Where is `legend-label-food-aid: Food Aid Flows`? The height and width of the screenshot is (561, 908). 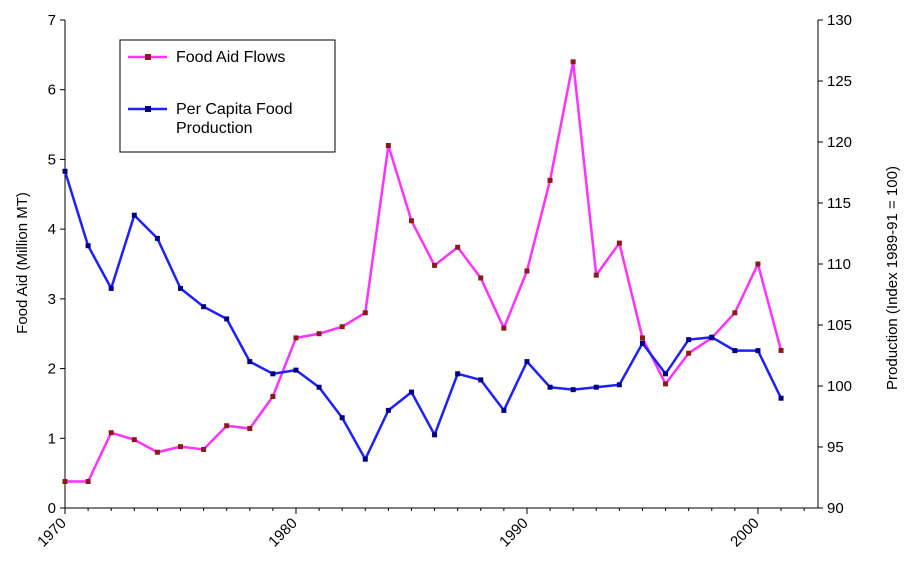 legend-label-food-aid: Food Aid Flows is located at coordinates (230, 57).